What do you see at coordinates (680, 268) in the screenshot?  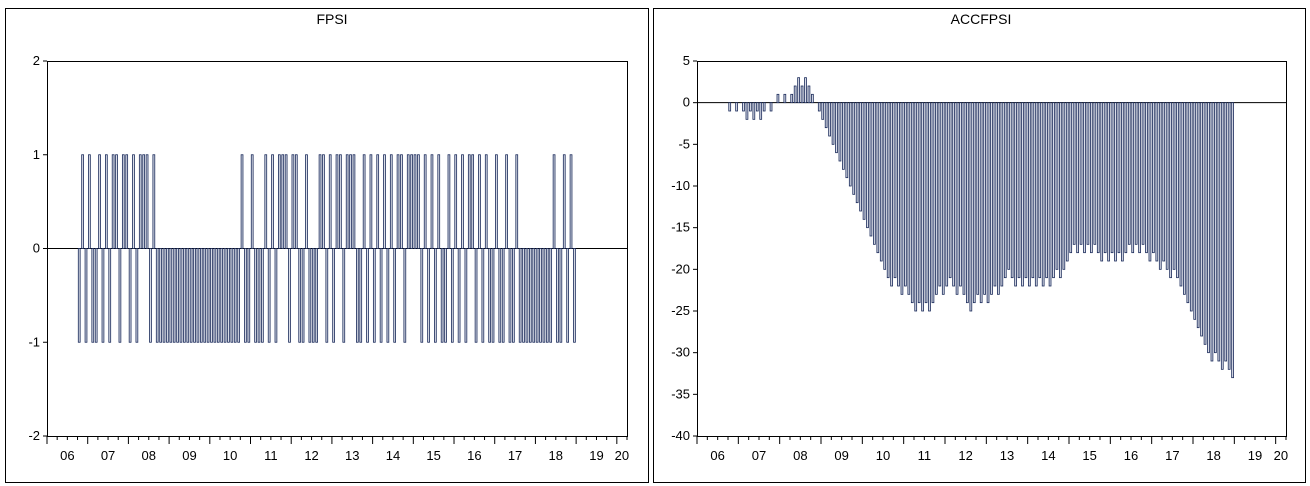 I see `y-tick-label: -20` at bounding box center [680, 268].